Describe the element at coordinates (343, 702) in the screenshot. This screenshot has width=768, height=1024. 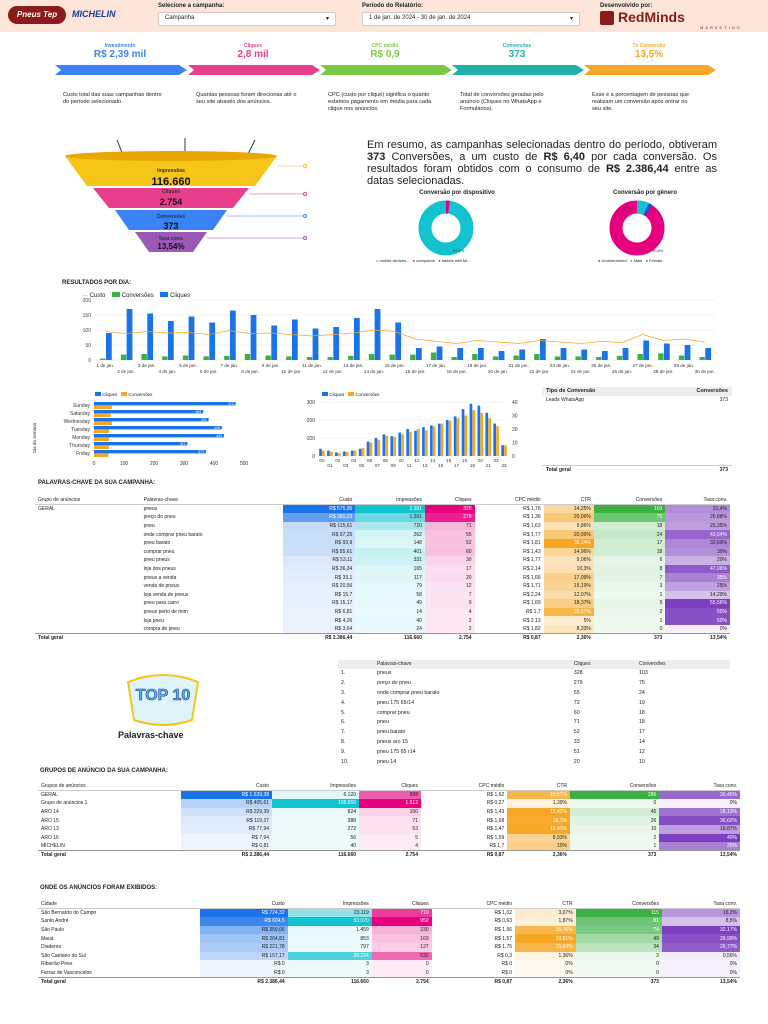
I see `table-cell: 4.` at that location.